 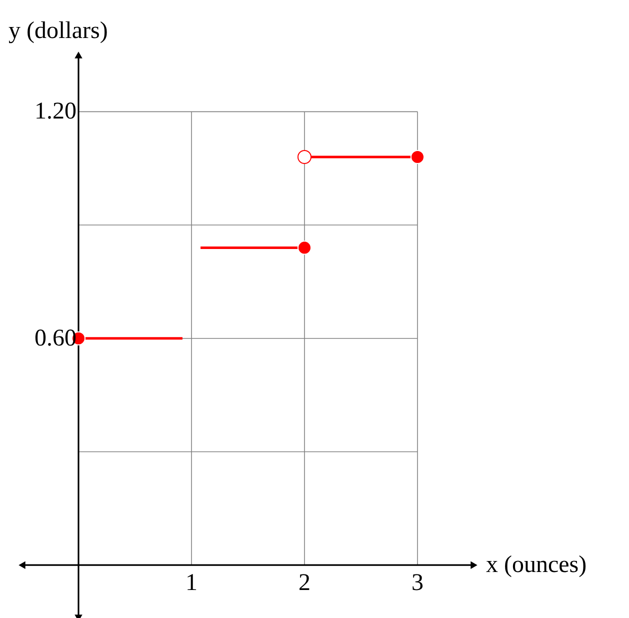 What do you see at coordinates (55, 338) in the screenshot?
I see `y-tick-label: 0.60` at bounding box center [55, 338].